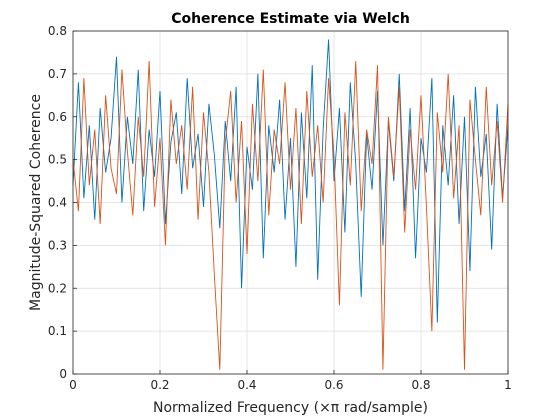 This screenshot has width=560, height=420. I want to click on y-tick-label: 0.2, so click(57, 288).